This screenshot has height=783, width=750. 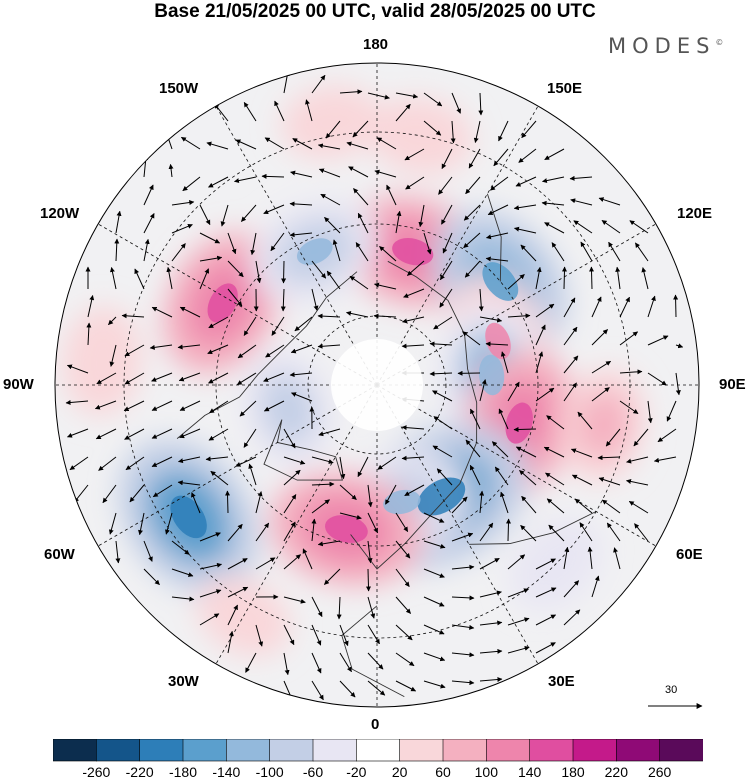 What do you see at coordinates (375, 724) in the screenshot?
I see `longitude-label-0: 0` at bounding box center [375, 724].